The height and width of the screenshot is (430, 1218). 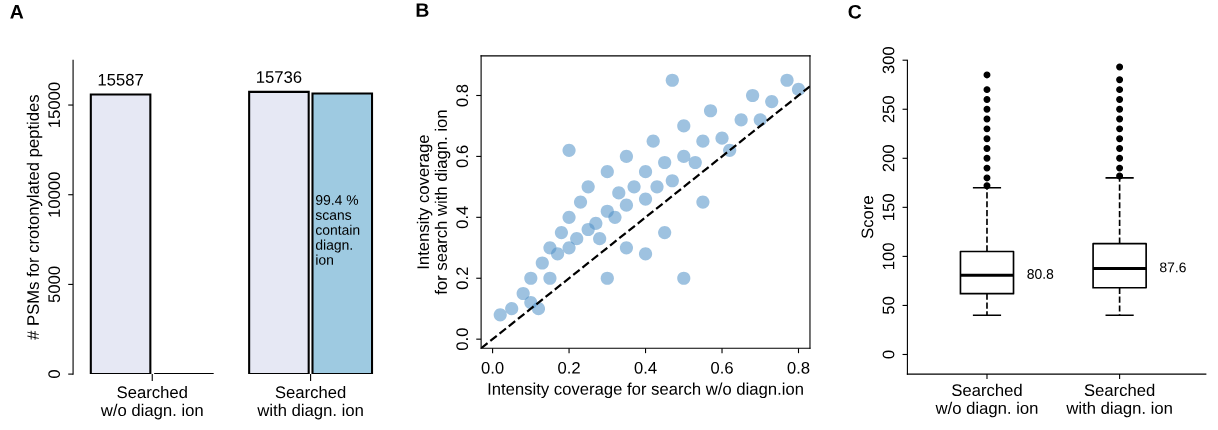 What do you see at coordinates (279, 77) in the screenshot?
I see `data-label: 15736` at bounding box center [279, 77].